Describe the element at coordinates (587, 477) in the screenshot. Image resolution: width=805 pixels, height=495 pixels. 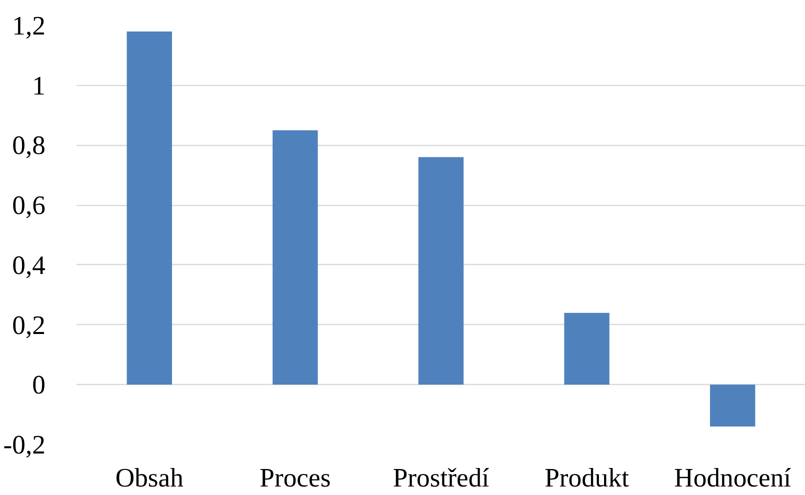
I see `x-tick-label: Produkt` at that location.